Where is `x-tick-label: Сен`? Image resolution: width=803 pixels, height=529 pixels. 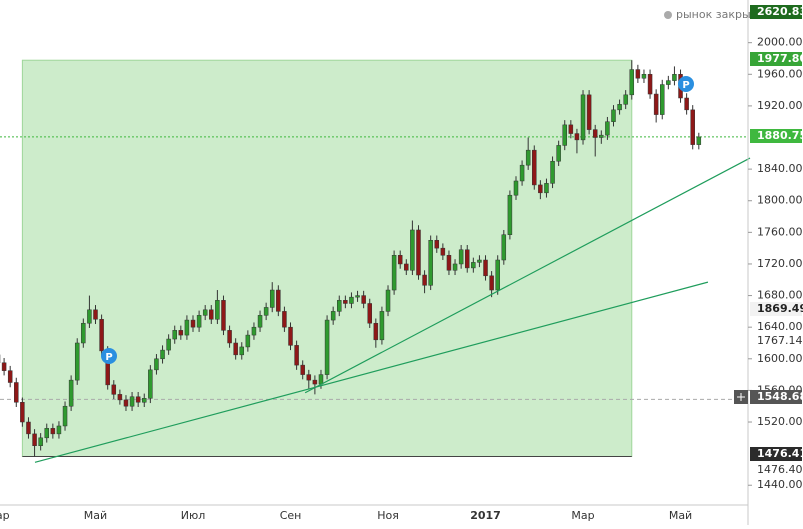
x-tick-label: Сен is located at coordinates (291, 515).